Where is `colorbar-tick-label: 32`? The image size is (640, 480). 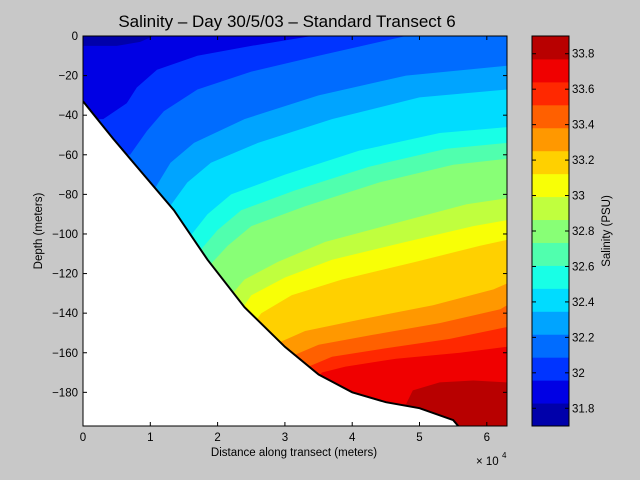
colorbar-tick-label: 32 is located at coordinates (578, 374).